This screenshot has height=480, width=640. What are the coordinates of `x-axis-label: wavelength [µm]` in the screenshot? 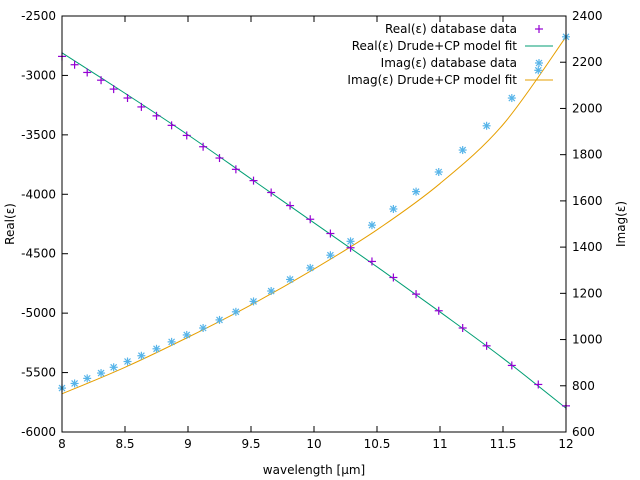 It's located at (314, 470).